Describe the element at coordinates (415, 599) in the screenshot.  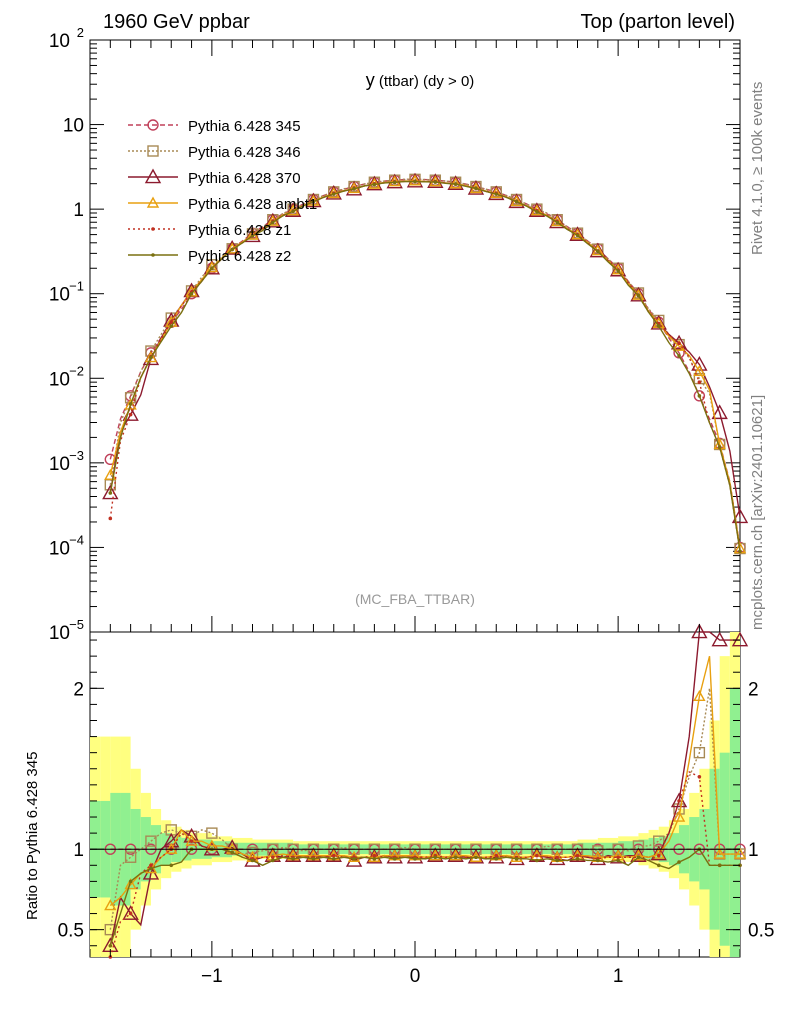
I see `analysis-label: (MC_FBA_TTBAR)` at that location.